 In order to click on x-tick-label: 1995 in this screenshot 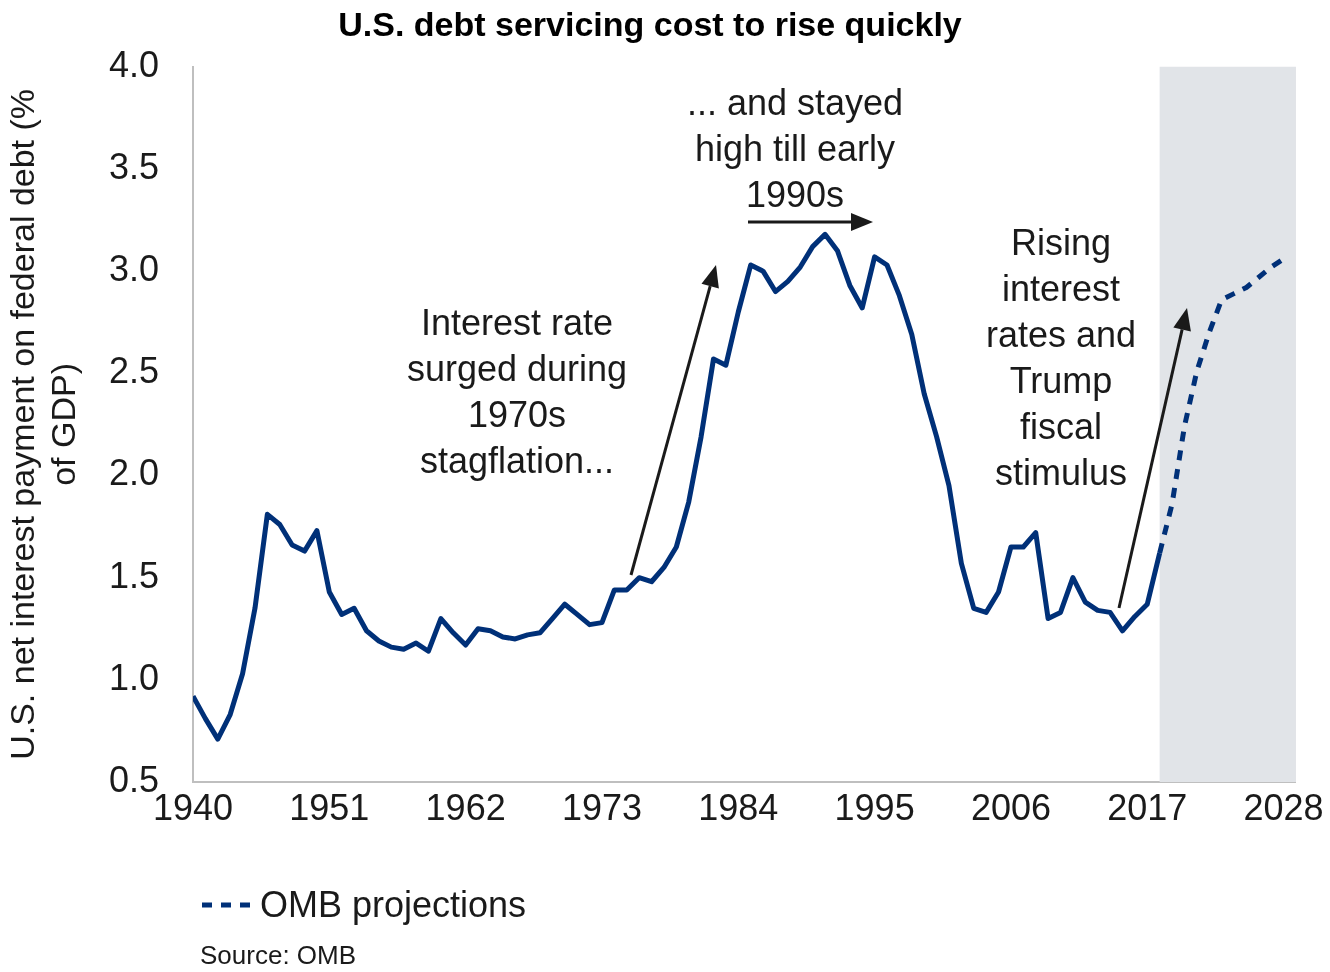, I will do `click(874, 807)`.